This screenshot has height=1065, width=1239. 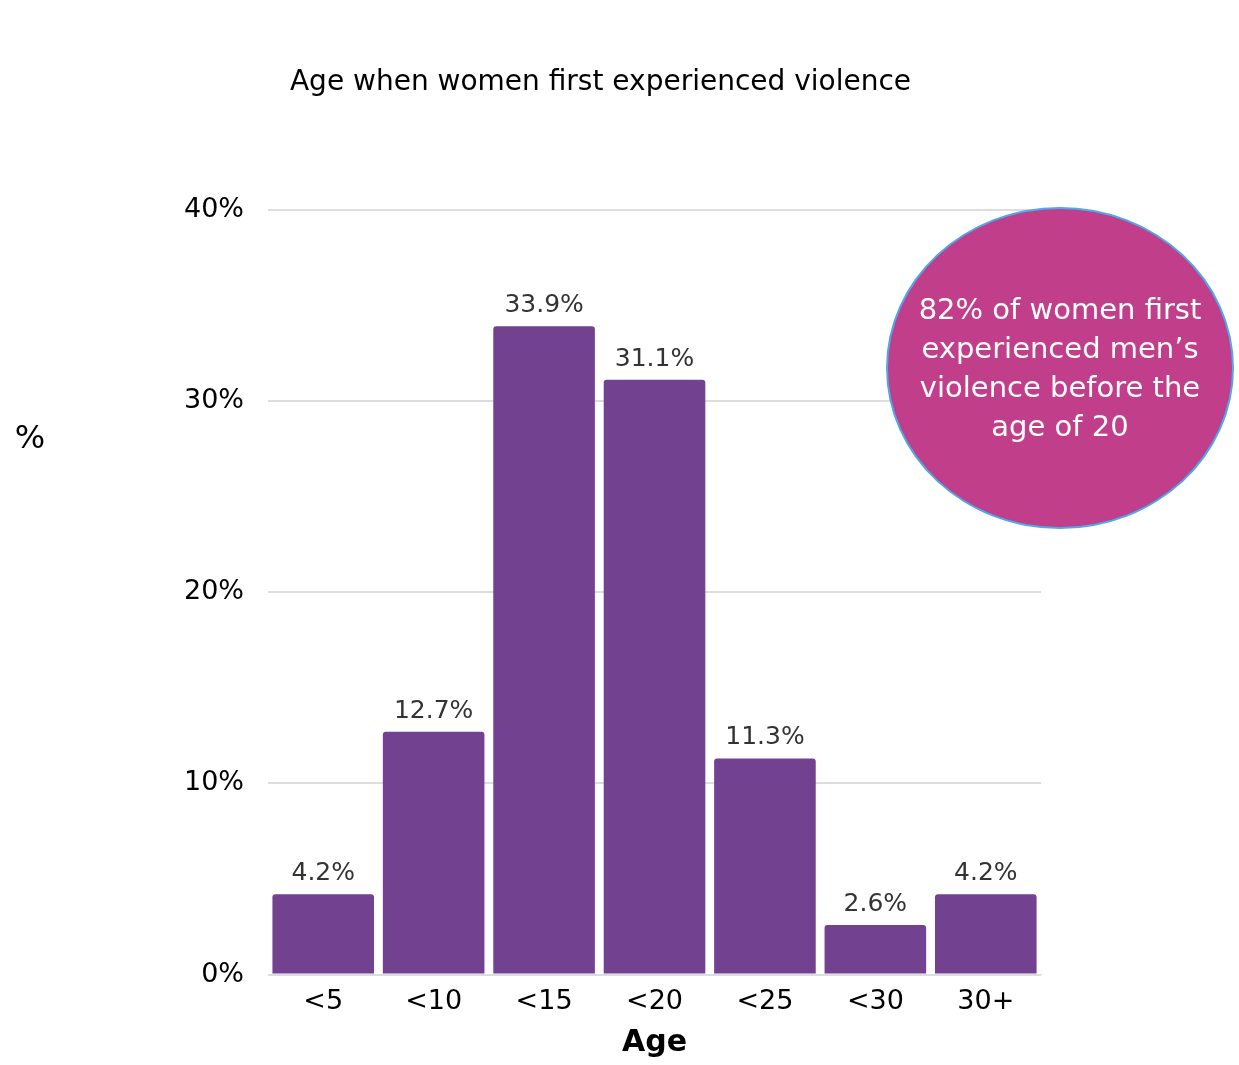 I want to click on chart-title: Age when women first experienced violence, so click(x=600, y=81).